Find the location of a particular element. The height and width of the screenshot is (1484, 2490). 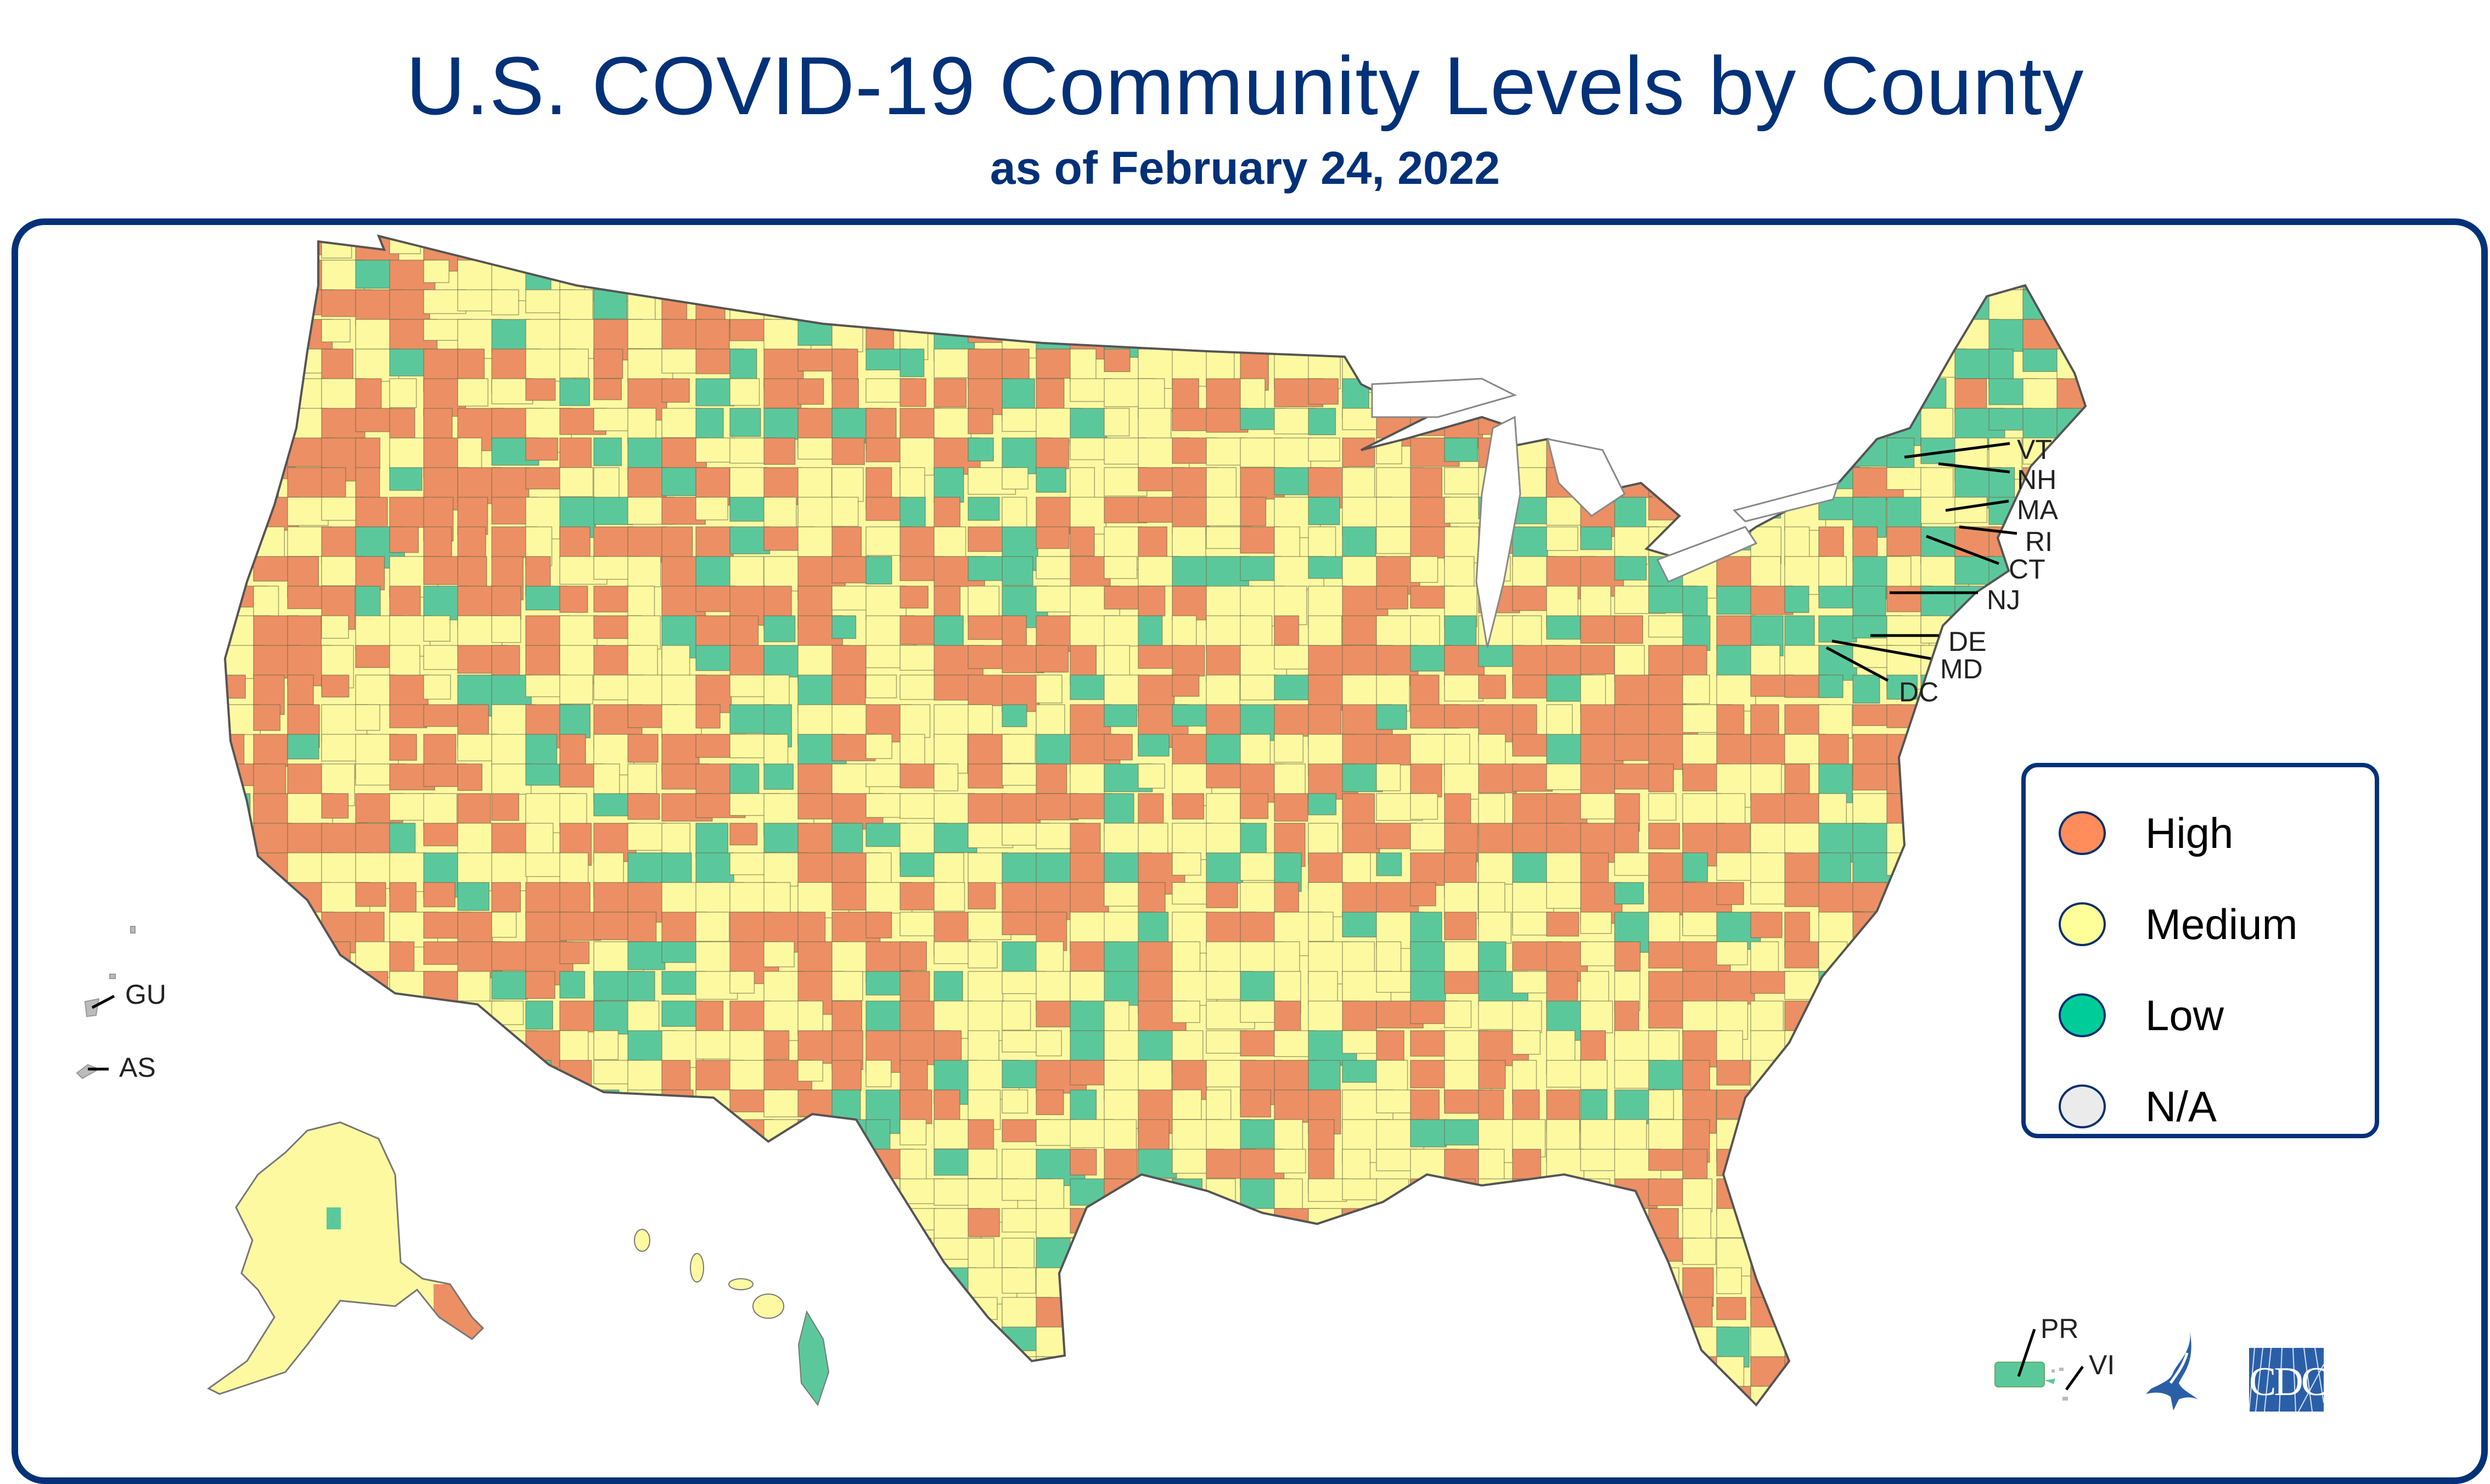

na-swatch-icon is located at coordinates (2082, 1106).